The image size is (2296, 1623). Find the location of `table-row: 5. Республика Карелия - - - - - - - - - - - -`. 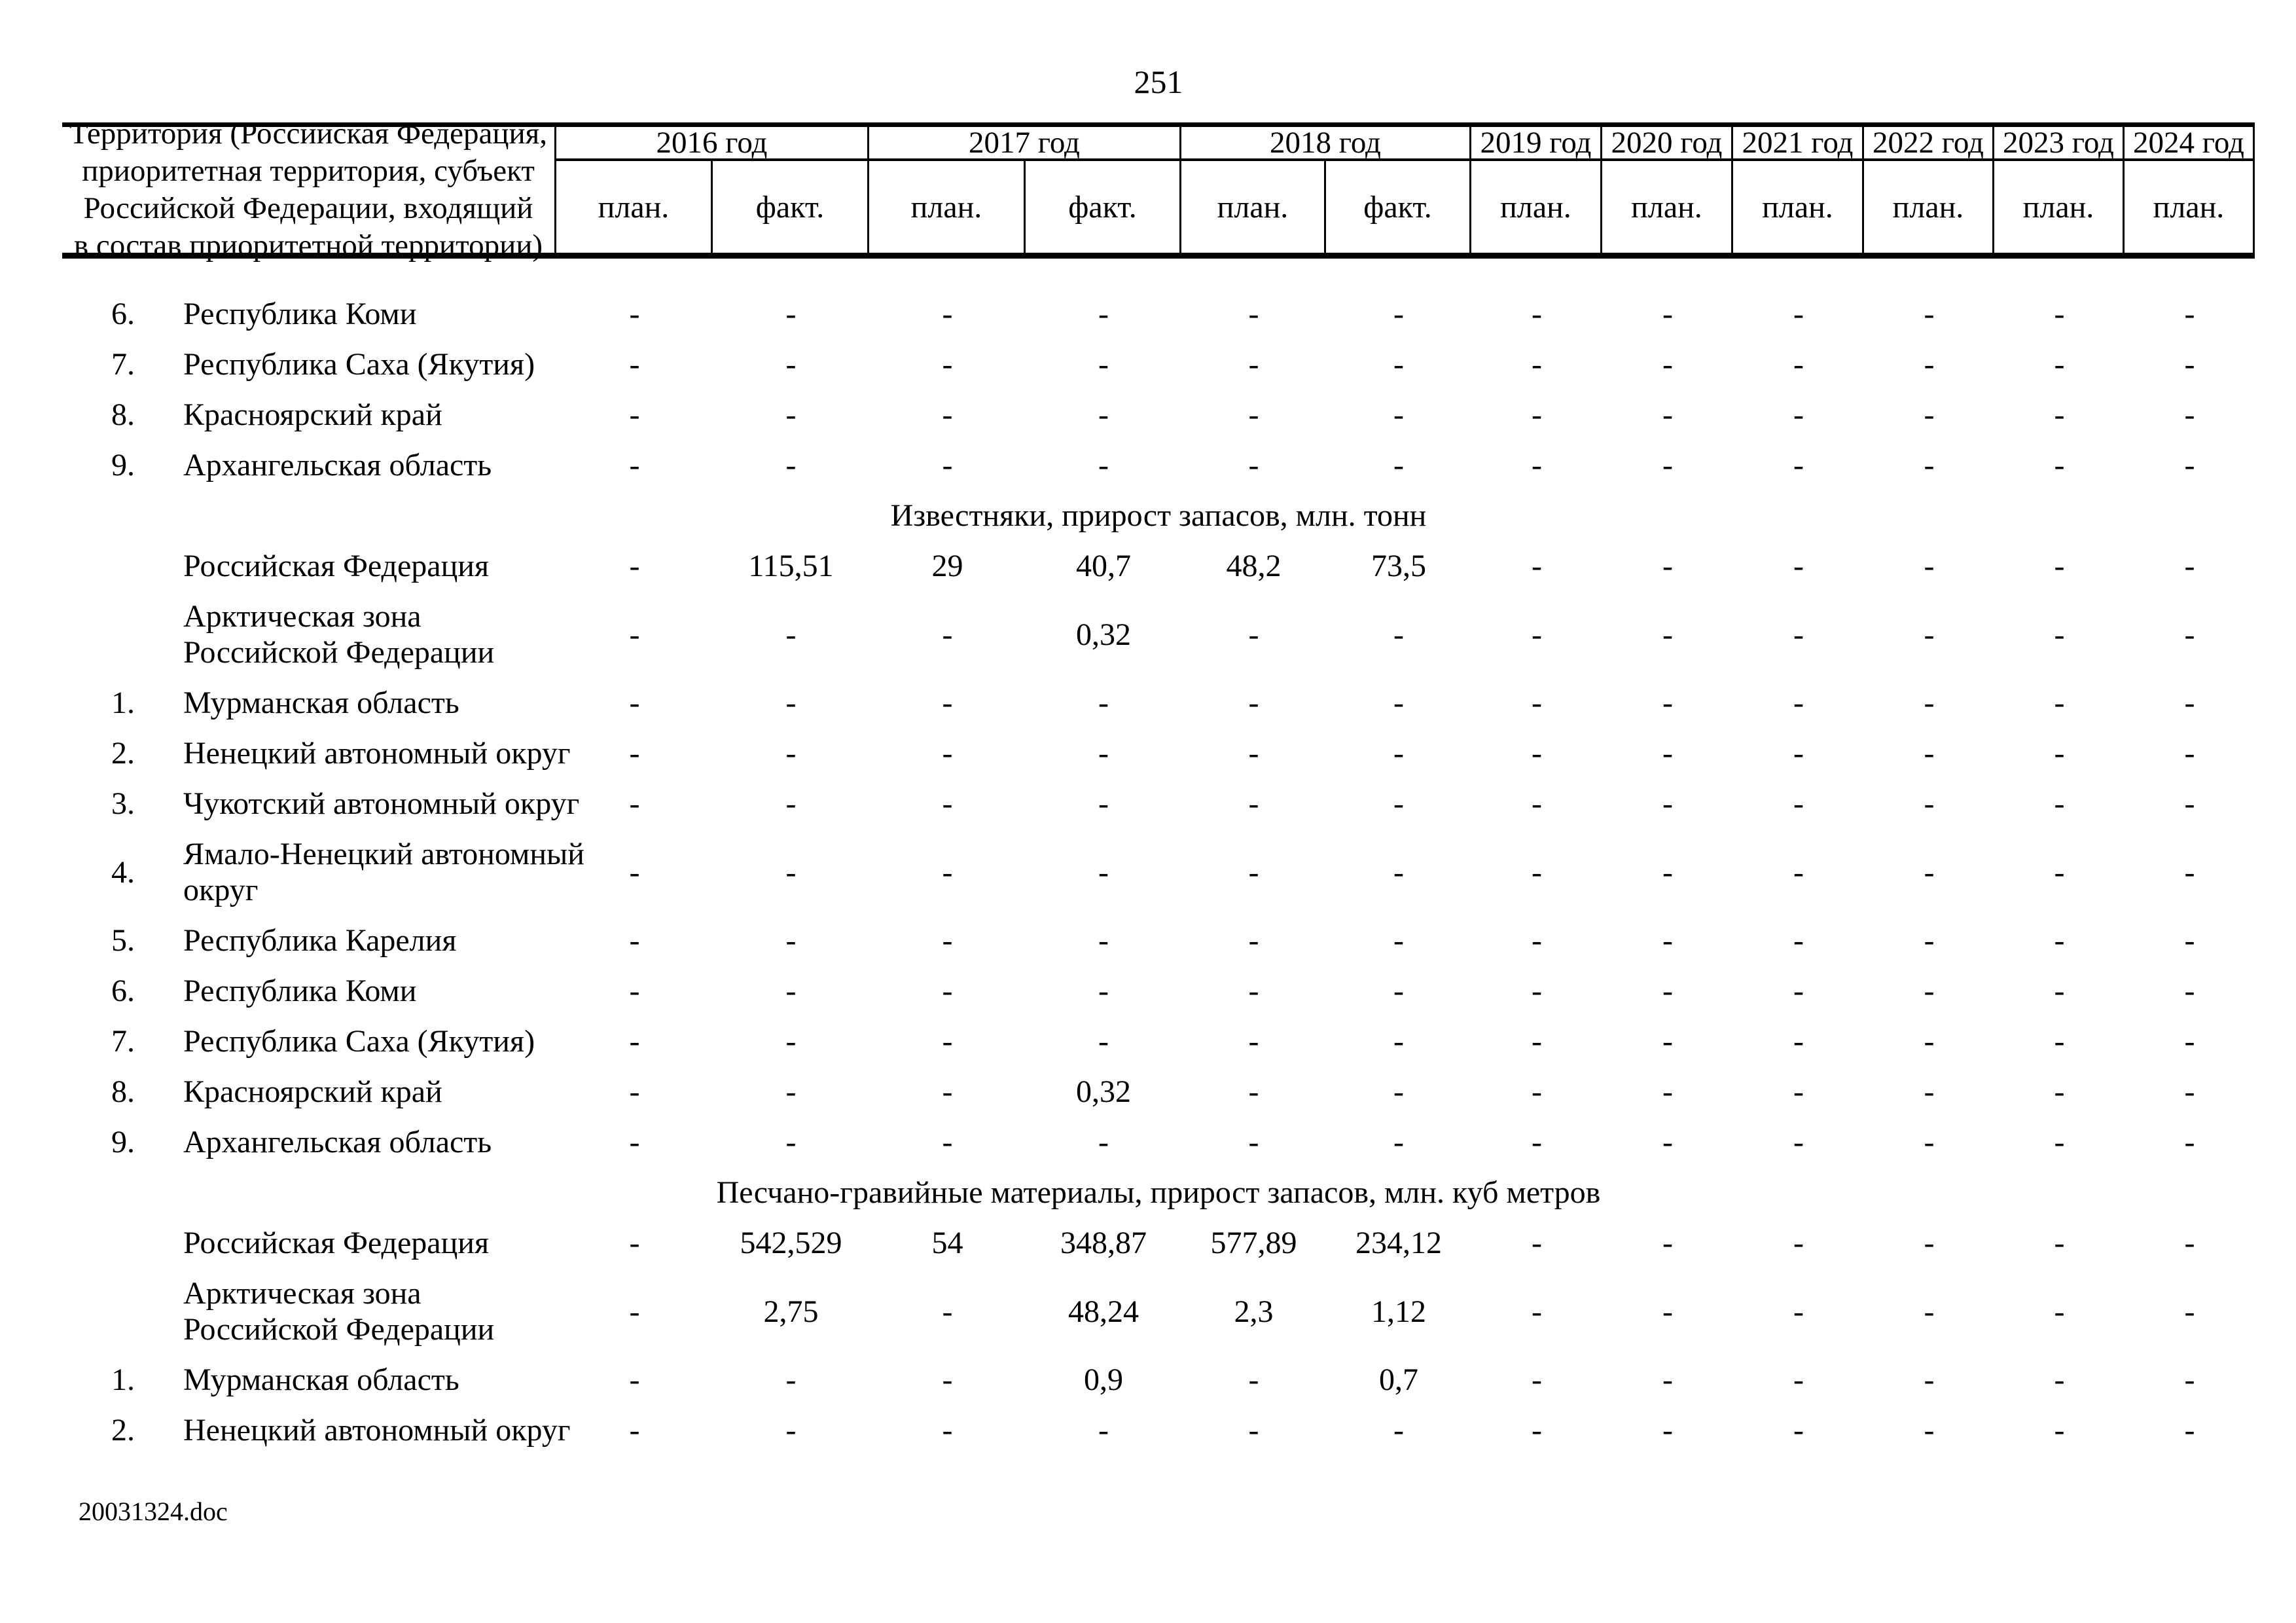

table-row: 5. Республика Карелия - - - - - - - - - - - - is located at coordinates (1158, 940).